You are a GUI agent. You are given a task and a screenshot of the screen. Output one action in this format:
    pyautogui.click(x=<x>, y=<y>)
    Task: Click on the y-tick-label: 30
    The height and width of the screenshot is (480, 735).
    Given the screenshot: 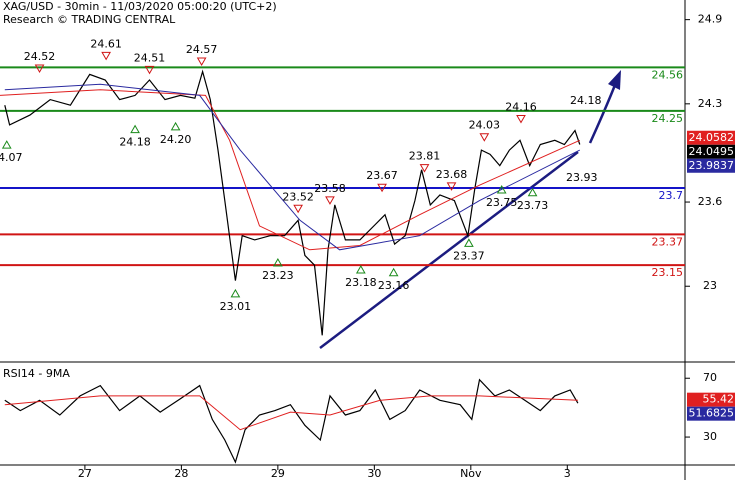 What is the action you would take?
    pyautogui.click(x=710, y=436)
    